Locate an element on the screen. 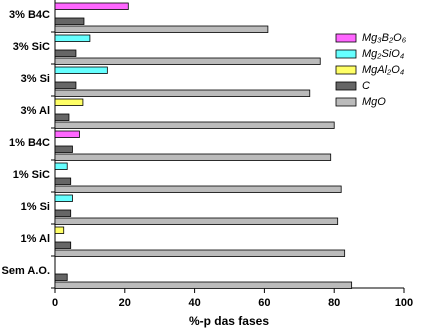  category-label: 3% Si is located at coordinates (35, 79).